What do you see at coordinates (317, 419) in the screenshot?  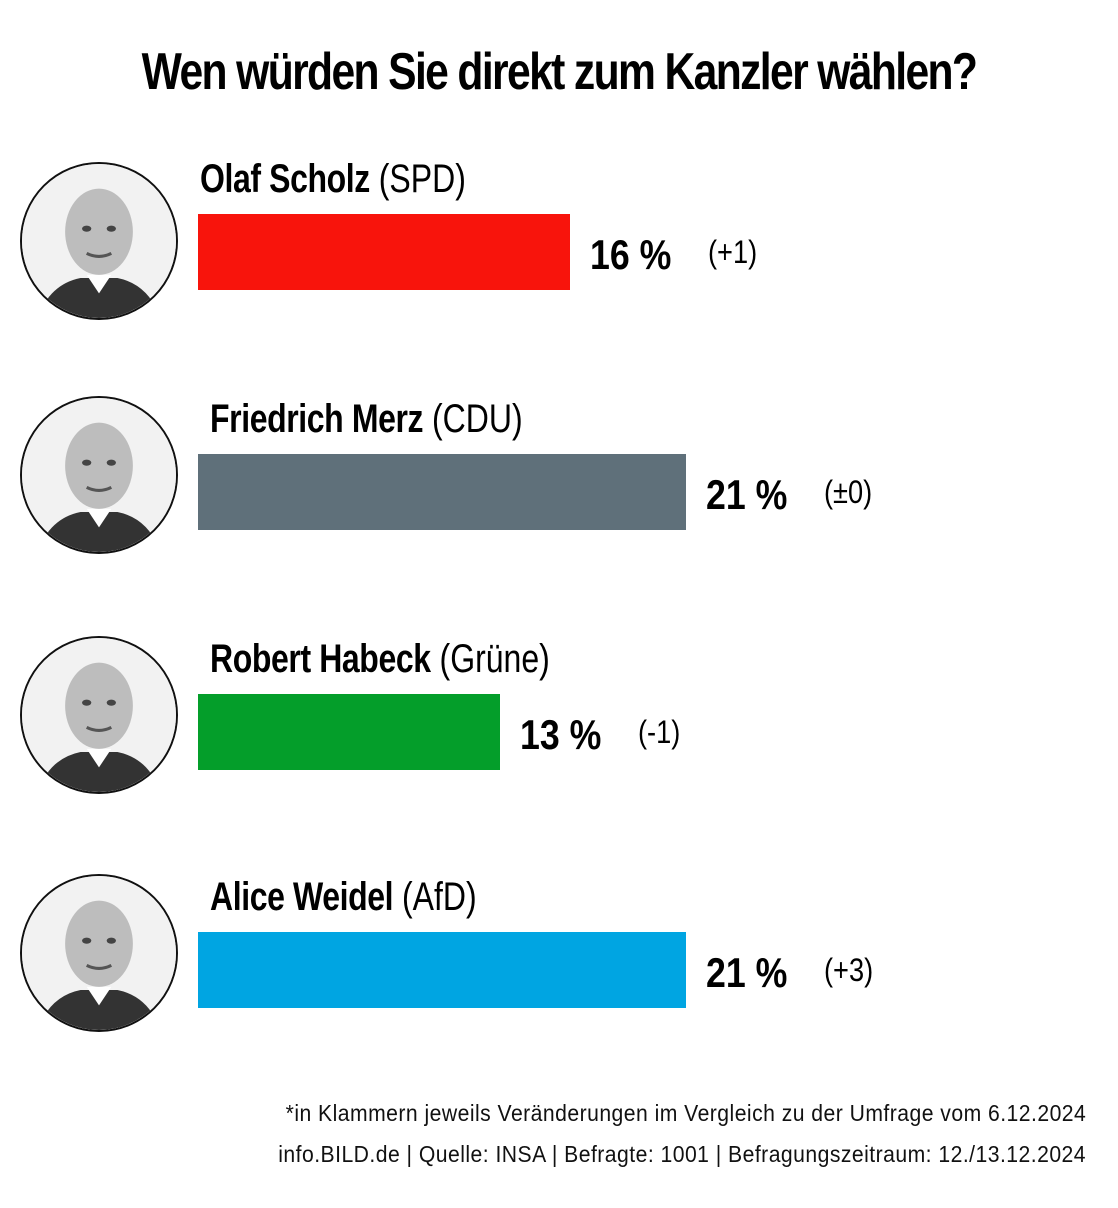 I see `candidate-name: Friedrich Merz` at bounding box center [317, 419].